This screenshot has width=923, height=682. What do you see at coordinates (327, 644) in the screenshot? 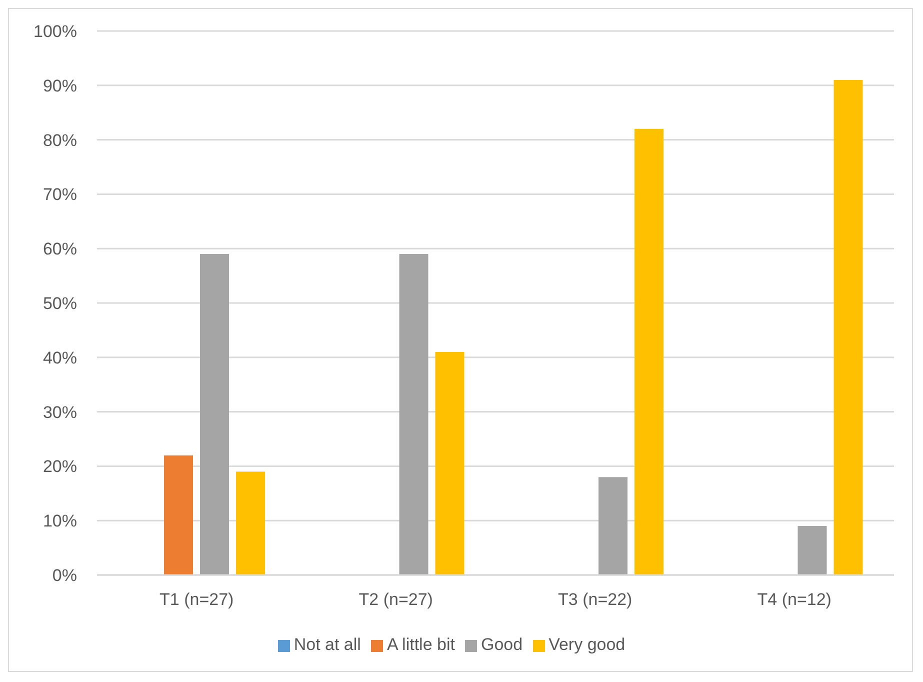
I see `legend-label: Not at all` at bounding box center [327, 644].